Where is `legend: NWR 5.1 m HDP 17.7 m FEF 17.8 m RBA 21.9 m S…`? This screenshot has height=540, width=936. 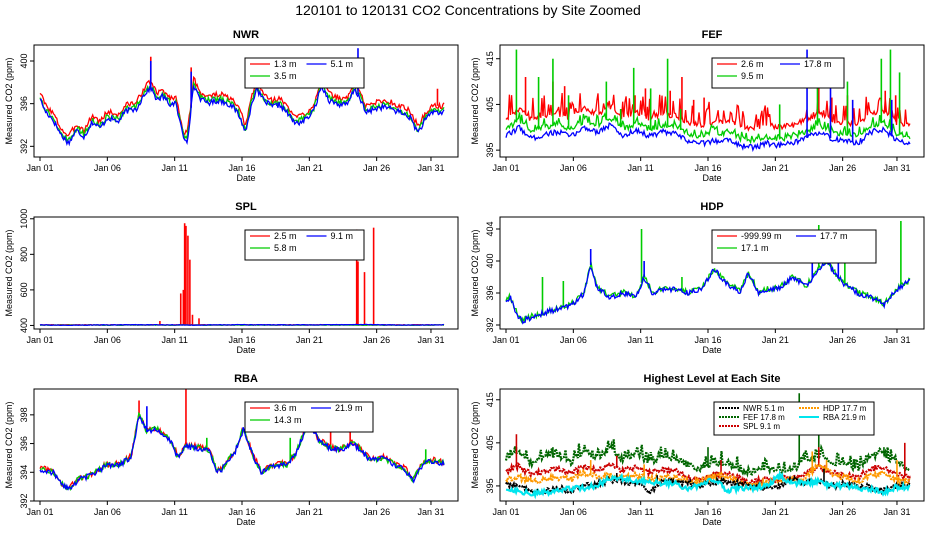
legend: NWR 5.1 m HDP 17.7 m FEF 17.8 m RBA 21.9 m S… is located at coordinates (794, 418).